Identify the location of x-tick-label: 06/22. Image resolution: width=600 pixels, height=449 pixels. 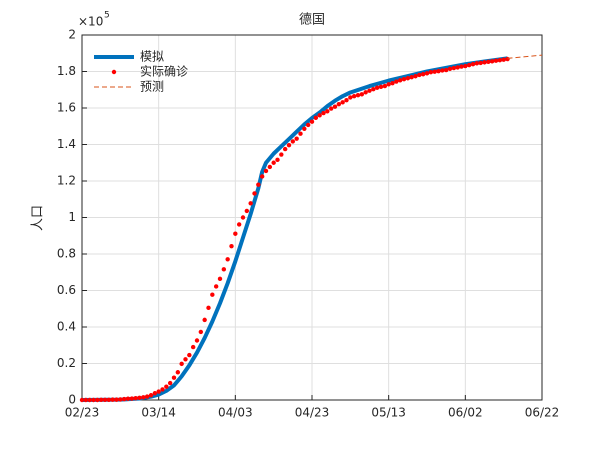
(542, 413).